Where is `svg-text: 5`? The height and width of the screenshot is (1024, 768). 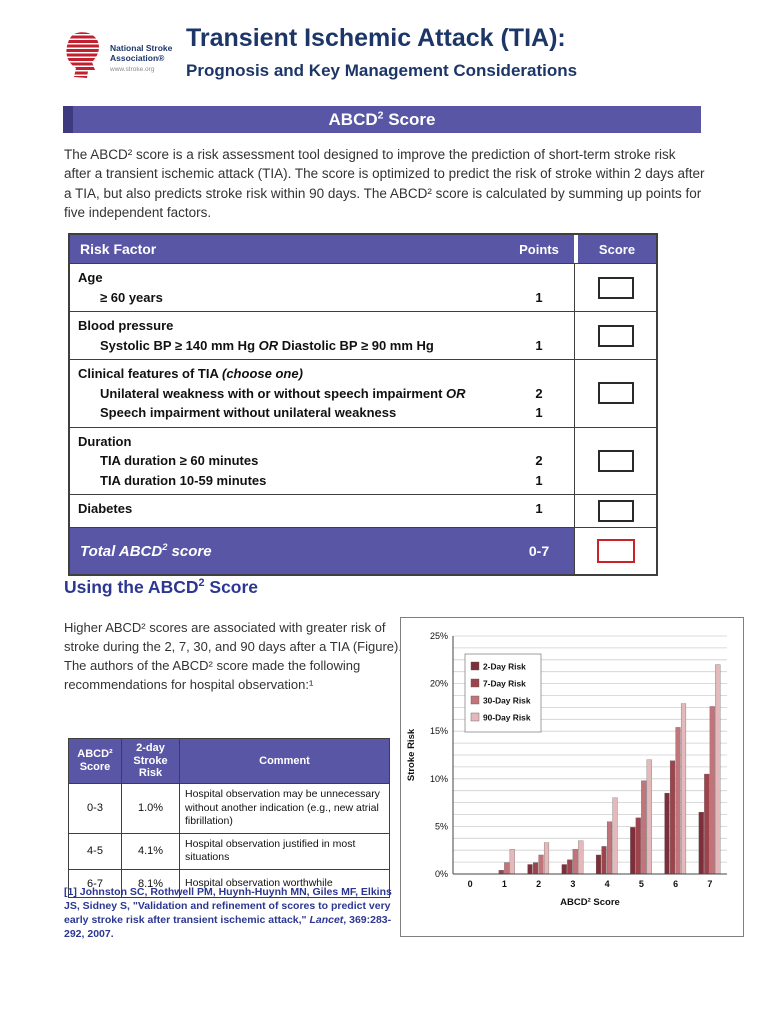 svg-text: 5 is located at coordinates (641, 884).